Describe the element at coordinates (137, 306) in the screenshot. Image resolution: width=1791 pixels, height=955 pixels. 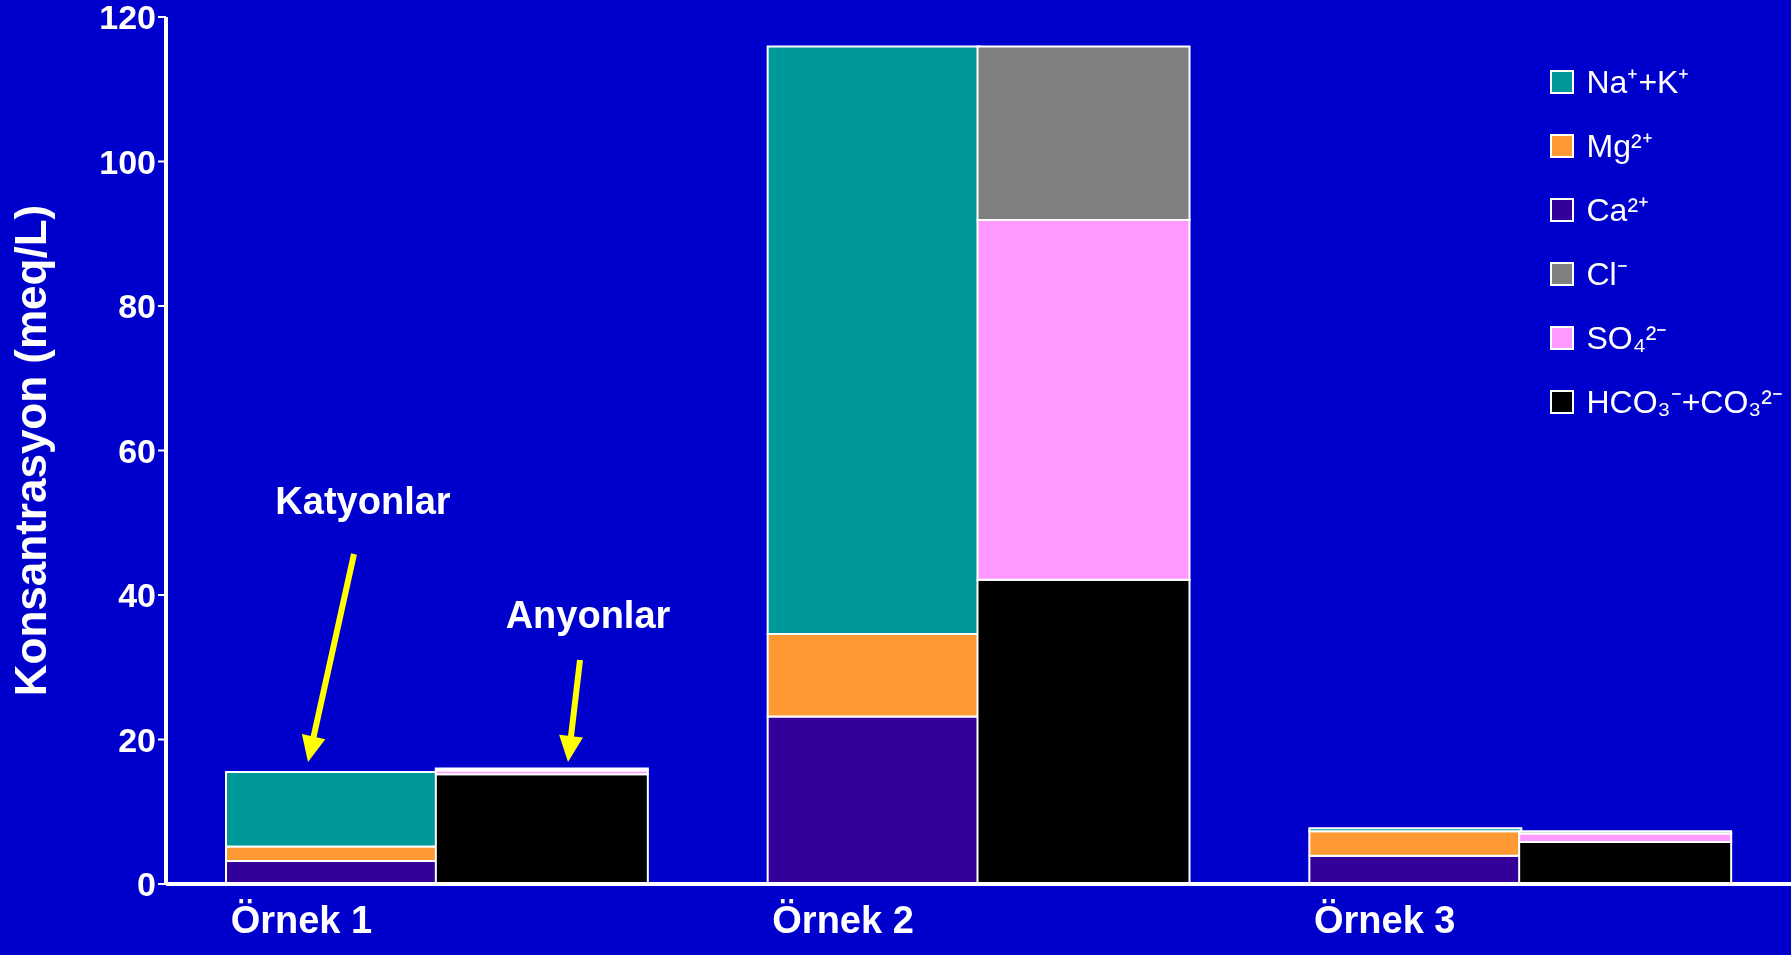
I see `y-tick-label: 80` at that location.